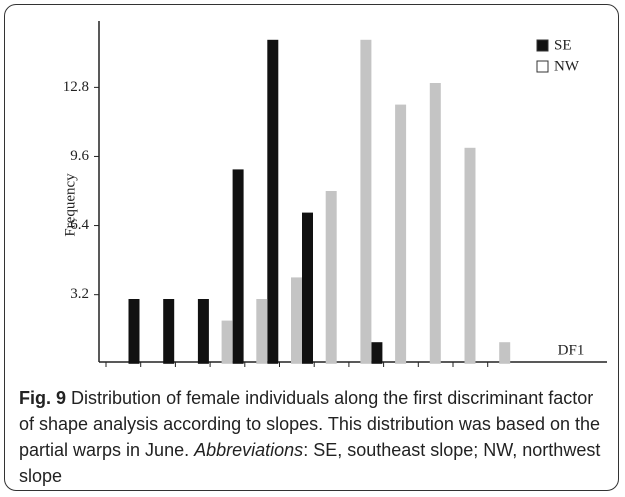 The width and height of the screenshot is (625, 497). Describe the element at coordinates (76, 87) in the screenshot. I see `y-tick-label: 12.8` at that location.